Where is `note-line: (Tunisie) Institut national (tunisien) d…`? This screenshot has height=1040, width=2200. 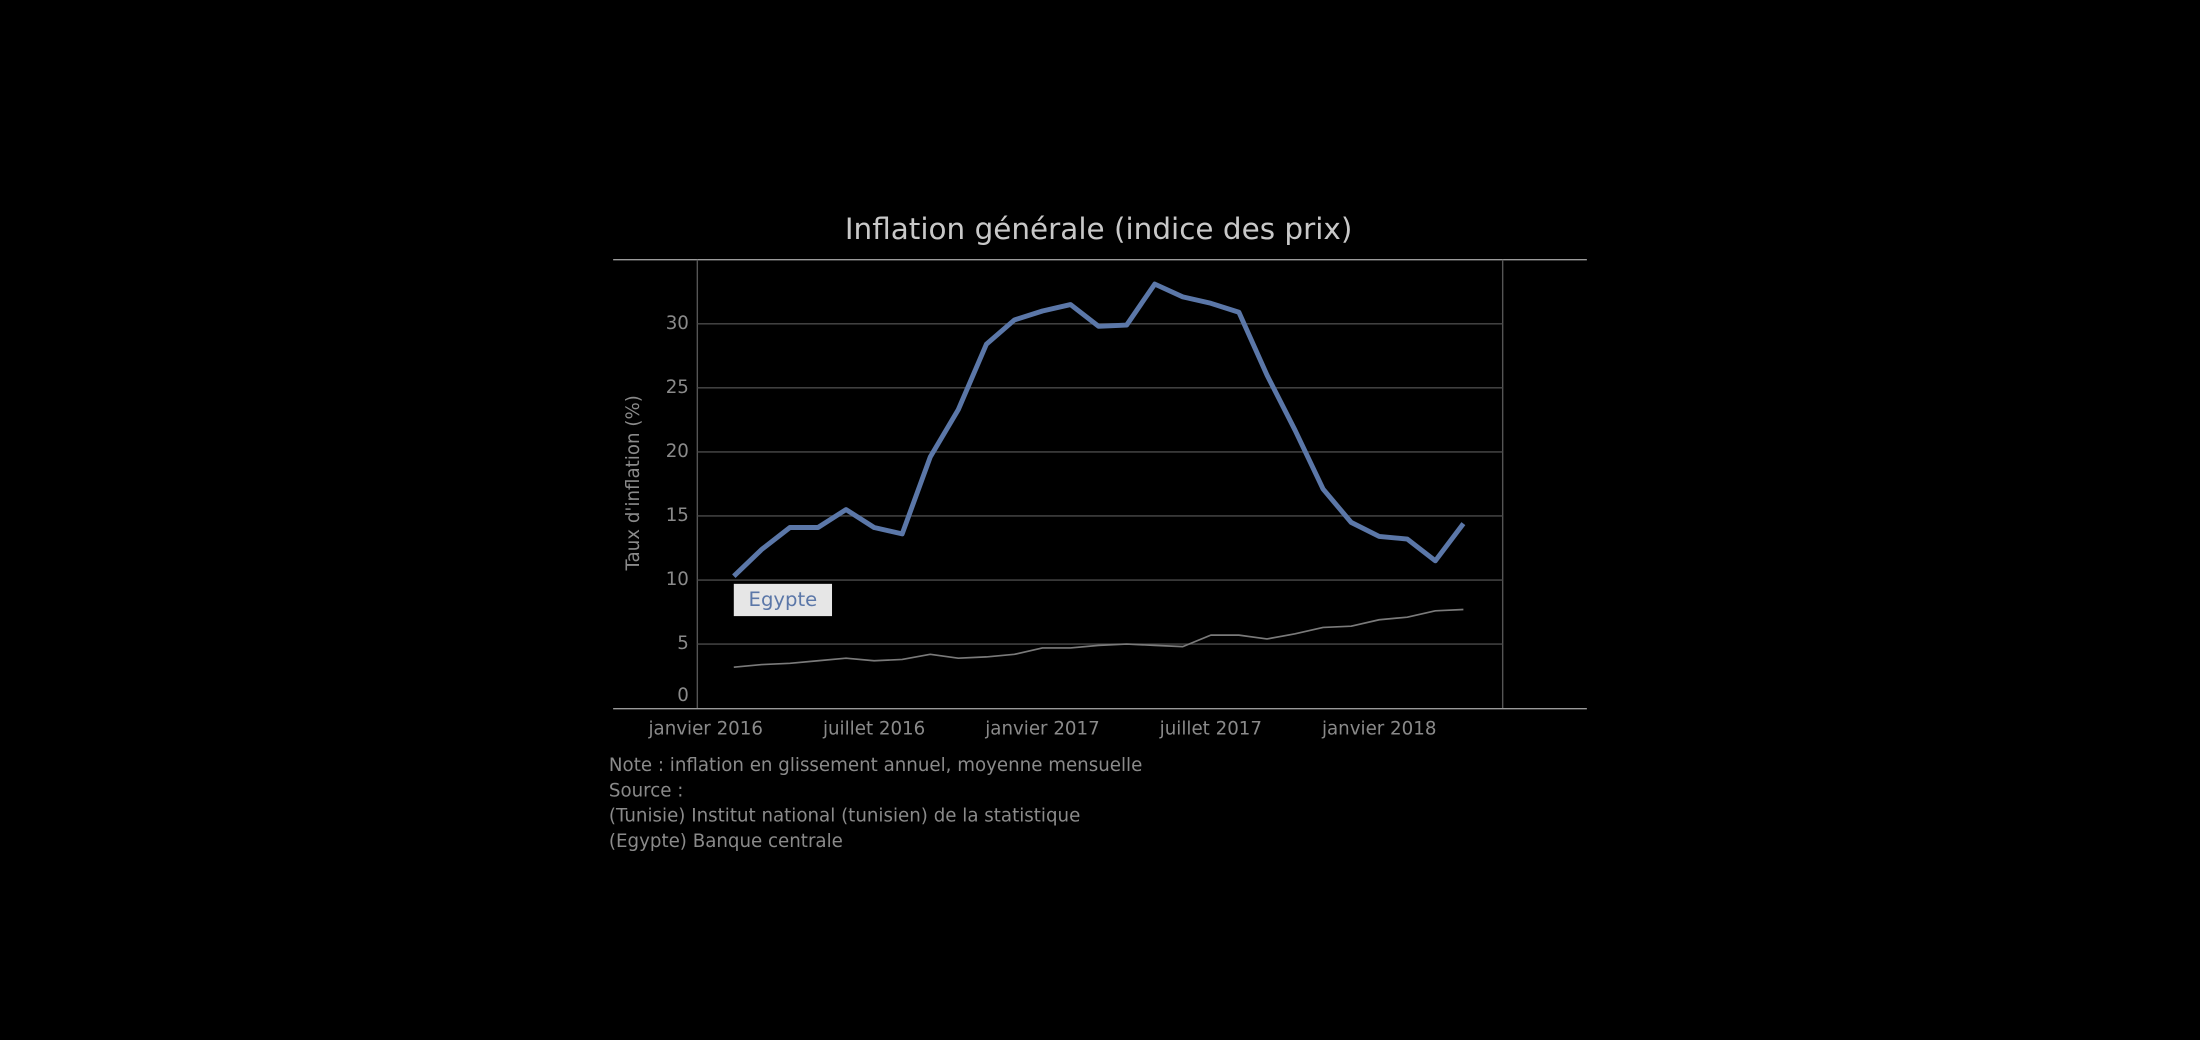
note-line: (Tunisie) Institut national (tunisien) d… is located at coordinates (844, 816).